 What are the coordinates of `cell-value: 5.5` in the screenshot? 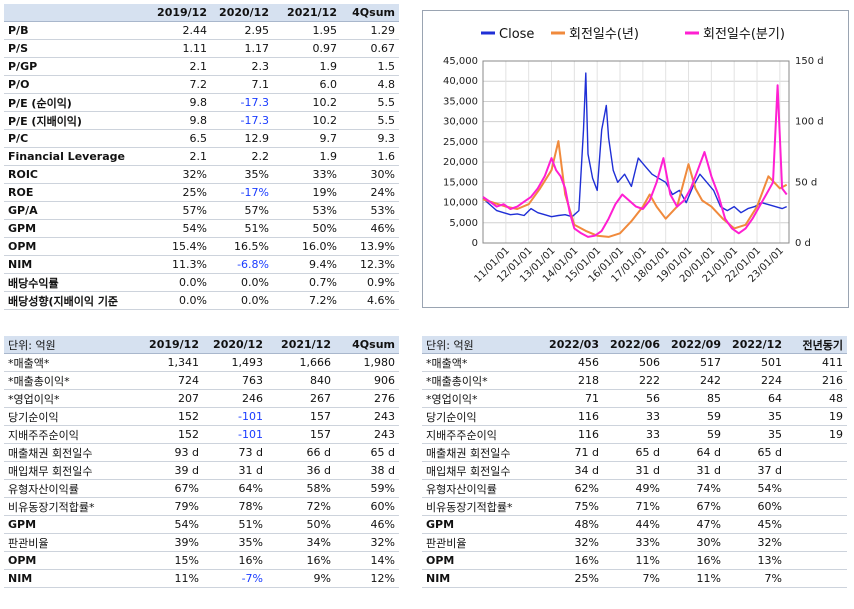 It's located at (370, 120).